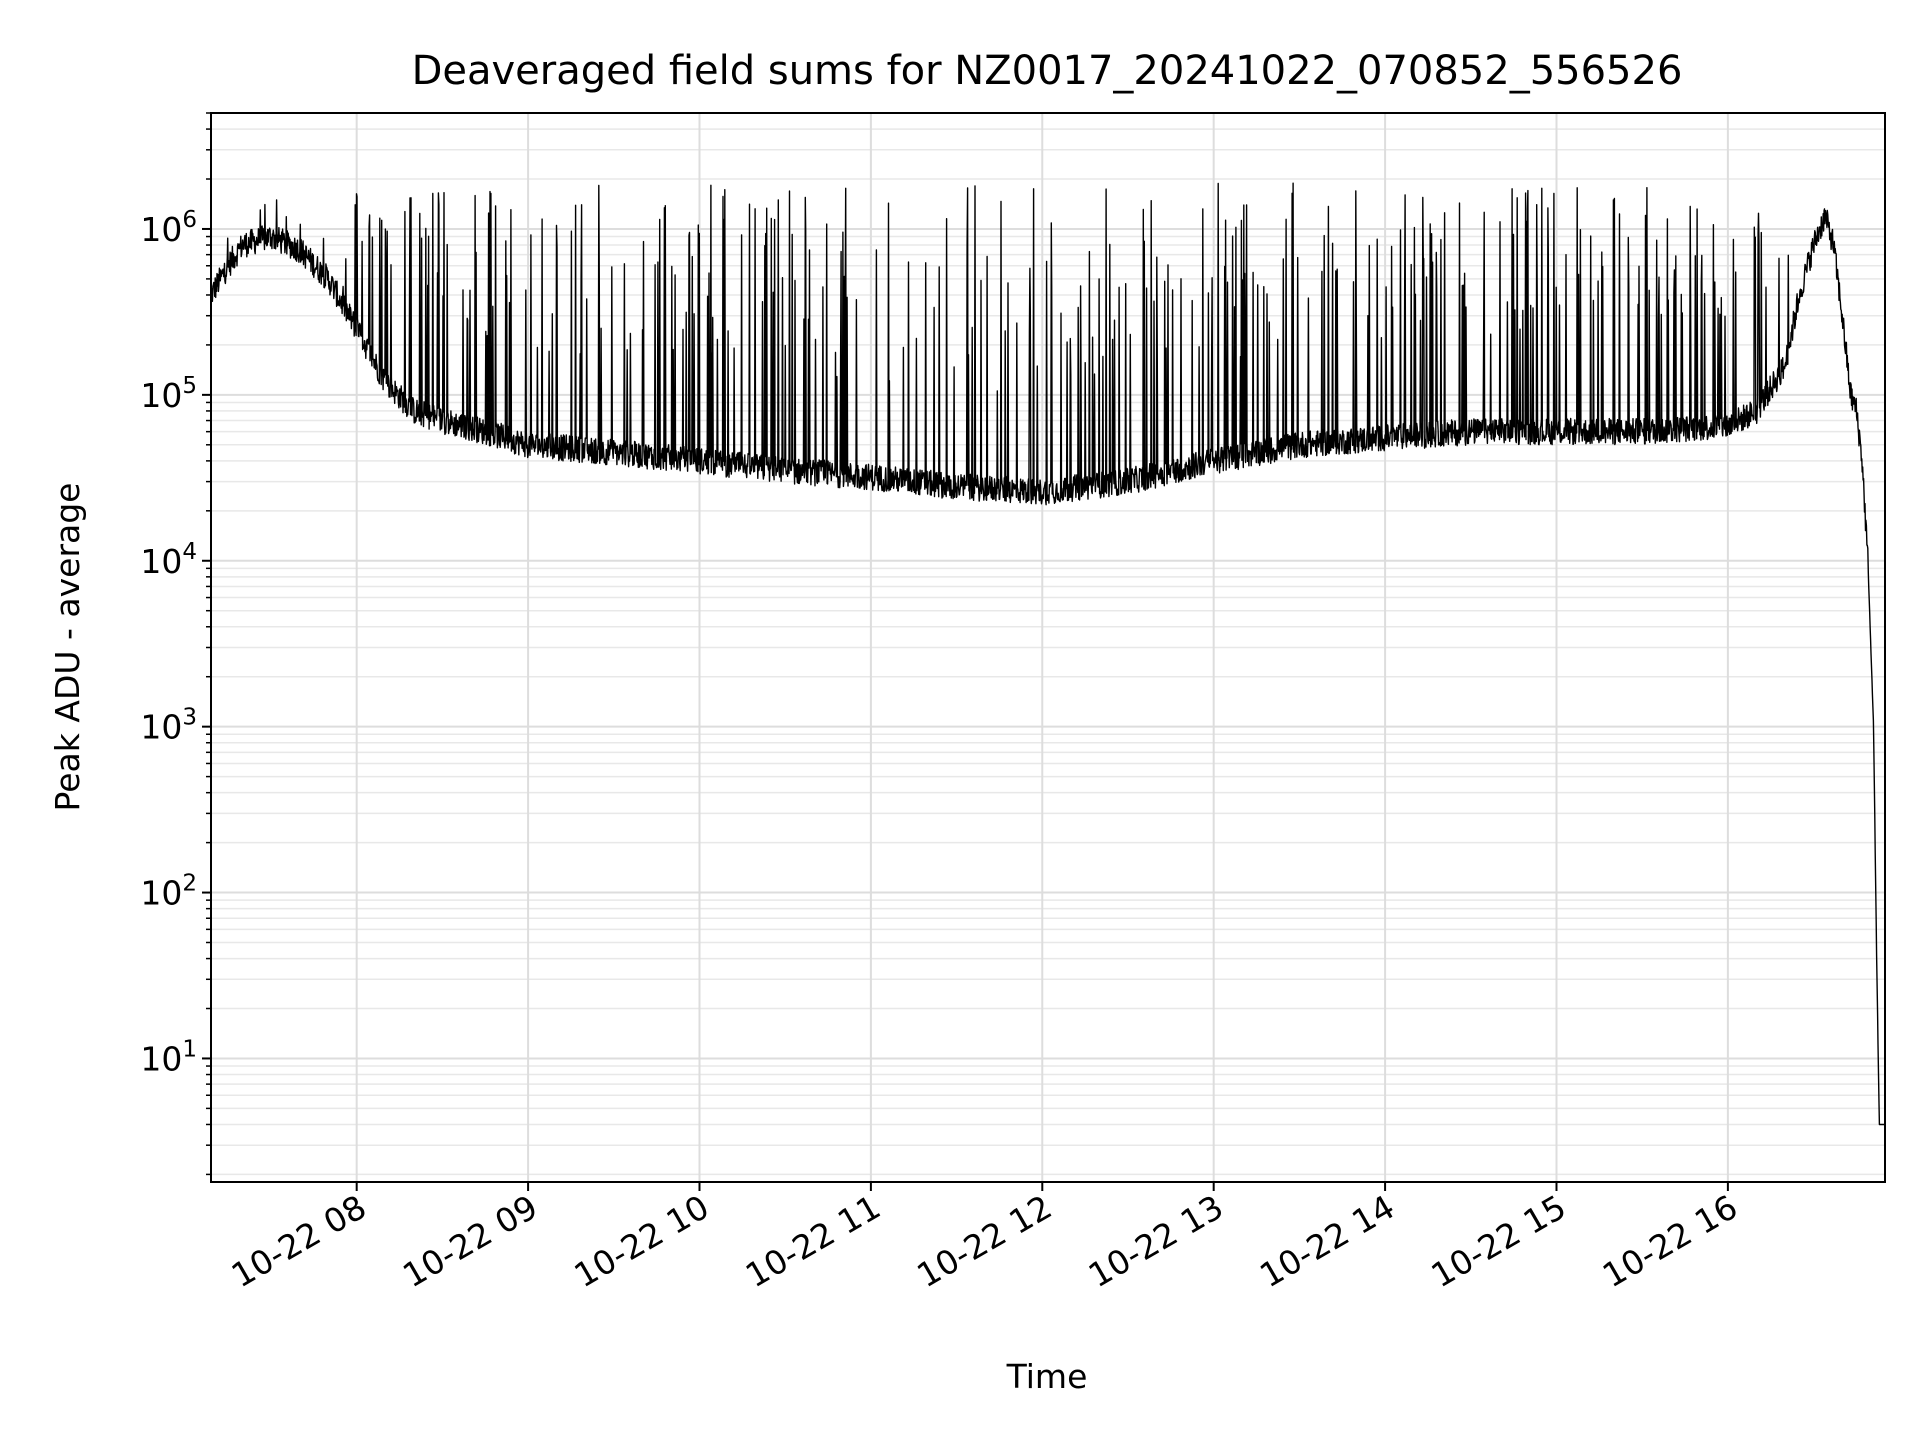  Describe the element at coordinates (168, 228) in the screenshot. I see `y-tick-label: 106` at that location.